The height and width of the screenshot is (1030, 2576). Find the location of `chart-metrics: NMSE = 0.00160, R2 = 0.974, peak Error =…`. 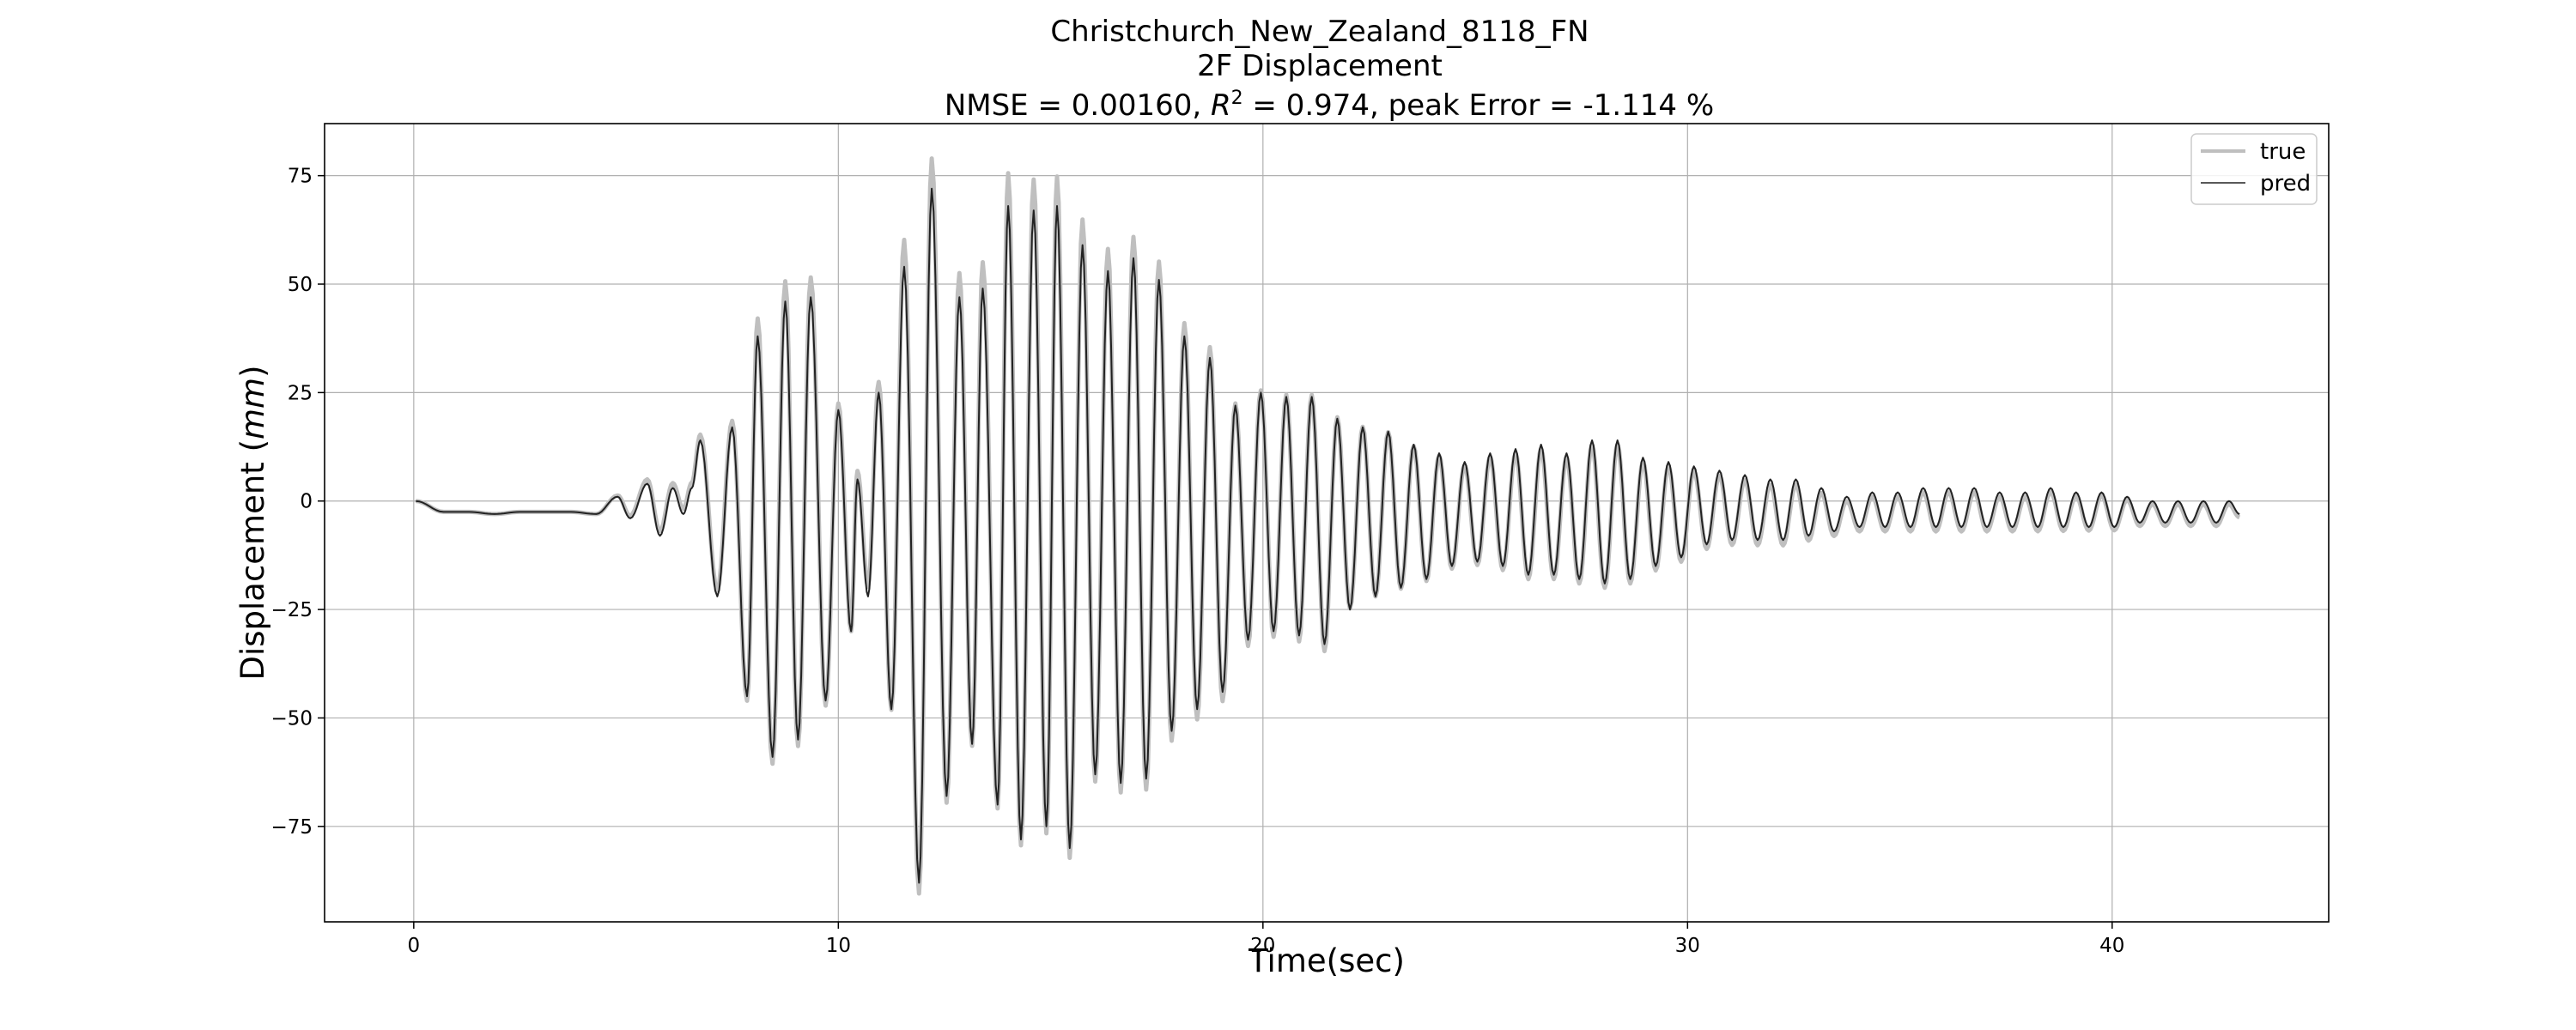

chart-metrics: NMSE = 0.00160, R2 = 0.974, peak Error =… is located at coordinates (1330, 105).